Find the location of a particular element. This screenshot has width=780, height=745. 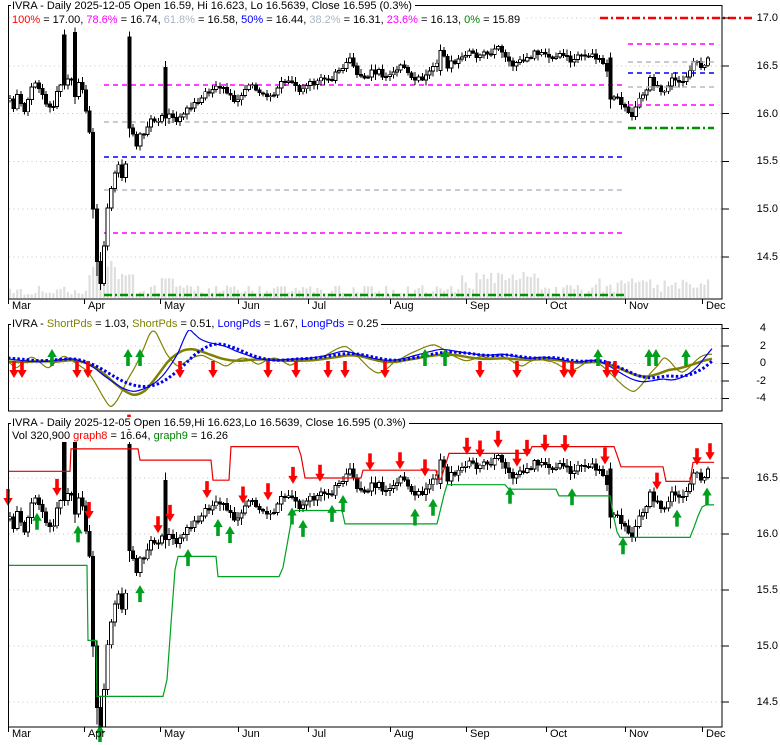

month-label-text: Jul is located at coordinates (319, 734).